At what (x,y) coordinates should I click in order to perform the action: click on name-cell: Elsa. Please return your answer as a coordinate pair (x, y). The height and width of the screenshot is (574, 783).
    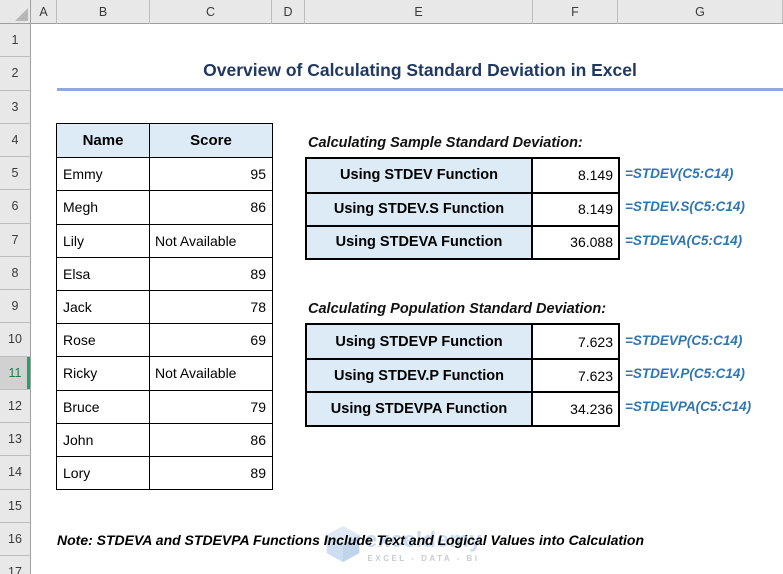
    Looking at the image, I should click on (103, 273).